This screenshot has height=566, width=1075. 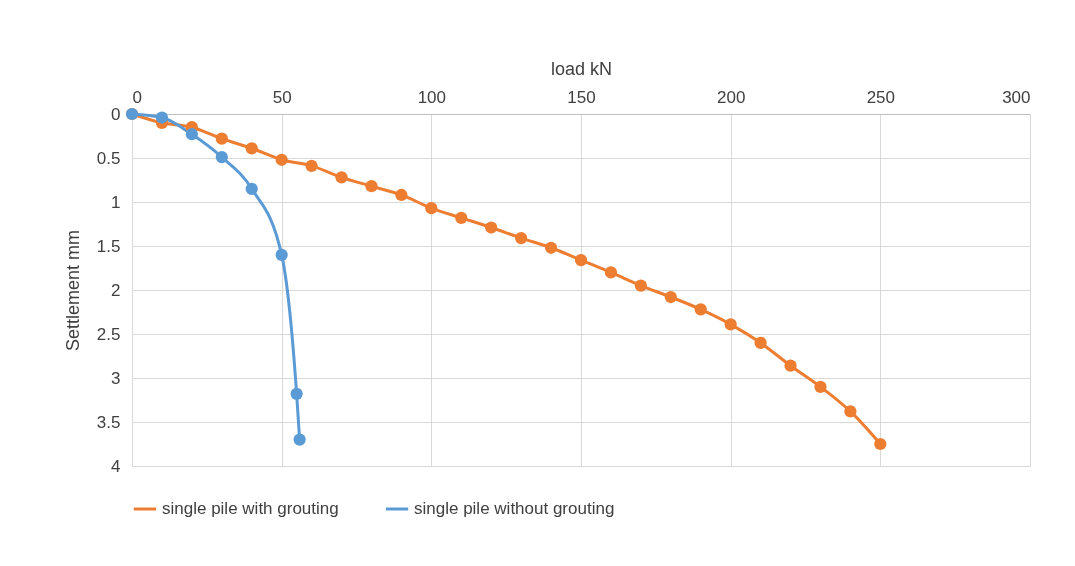 I want to click on x-tick-label: 50, so click(x=282, y=97).